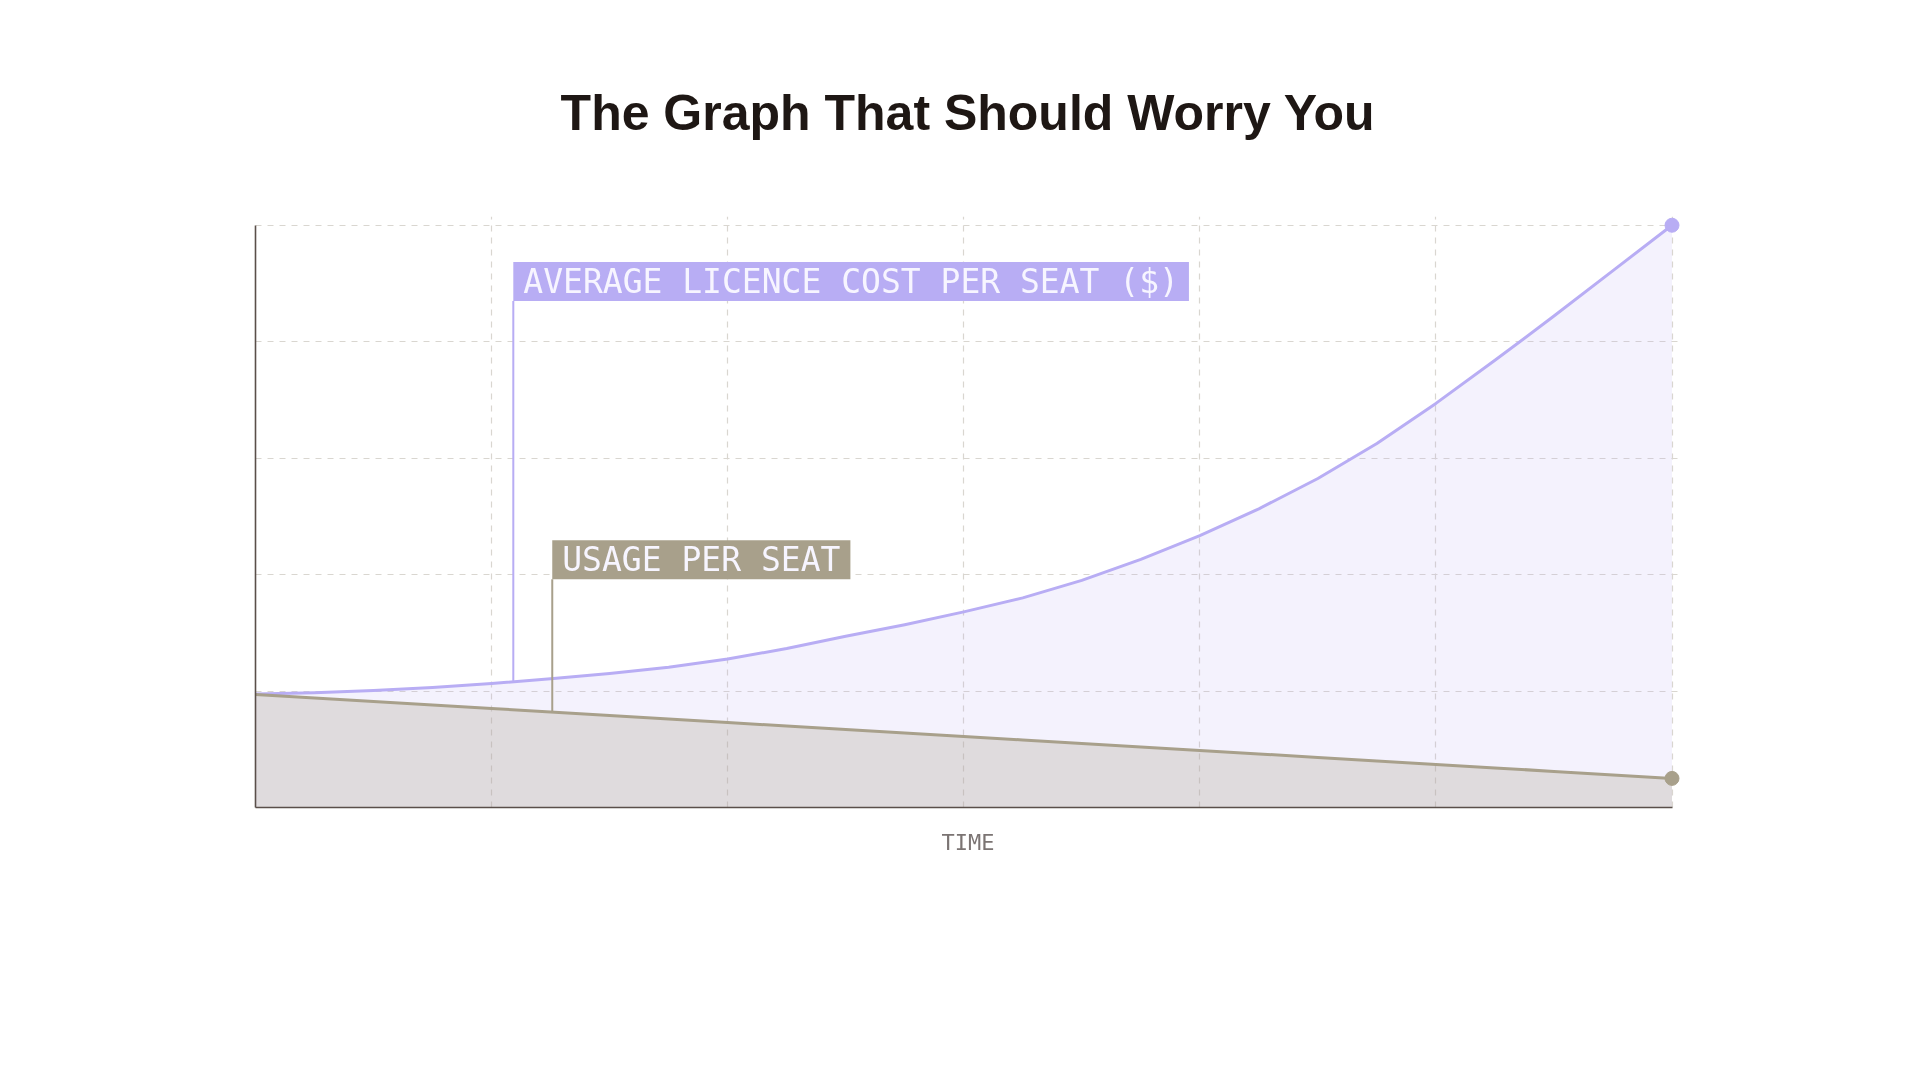 The height and width of the screenshot is (1080, 1920). I want to click on text: USAGE PER SEAT, so click(701, 560).